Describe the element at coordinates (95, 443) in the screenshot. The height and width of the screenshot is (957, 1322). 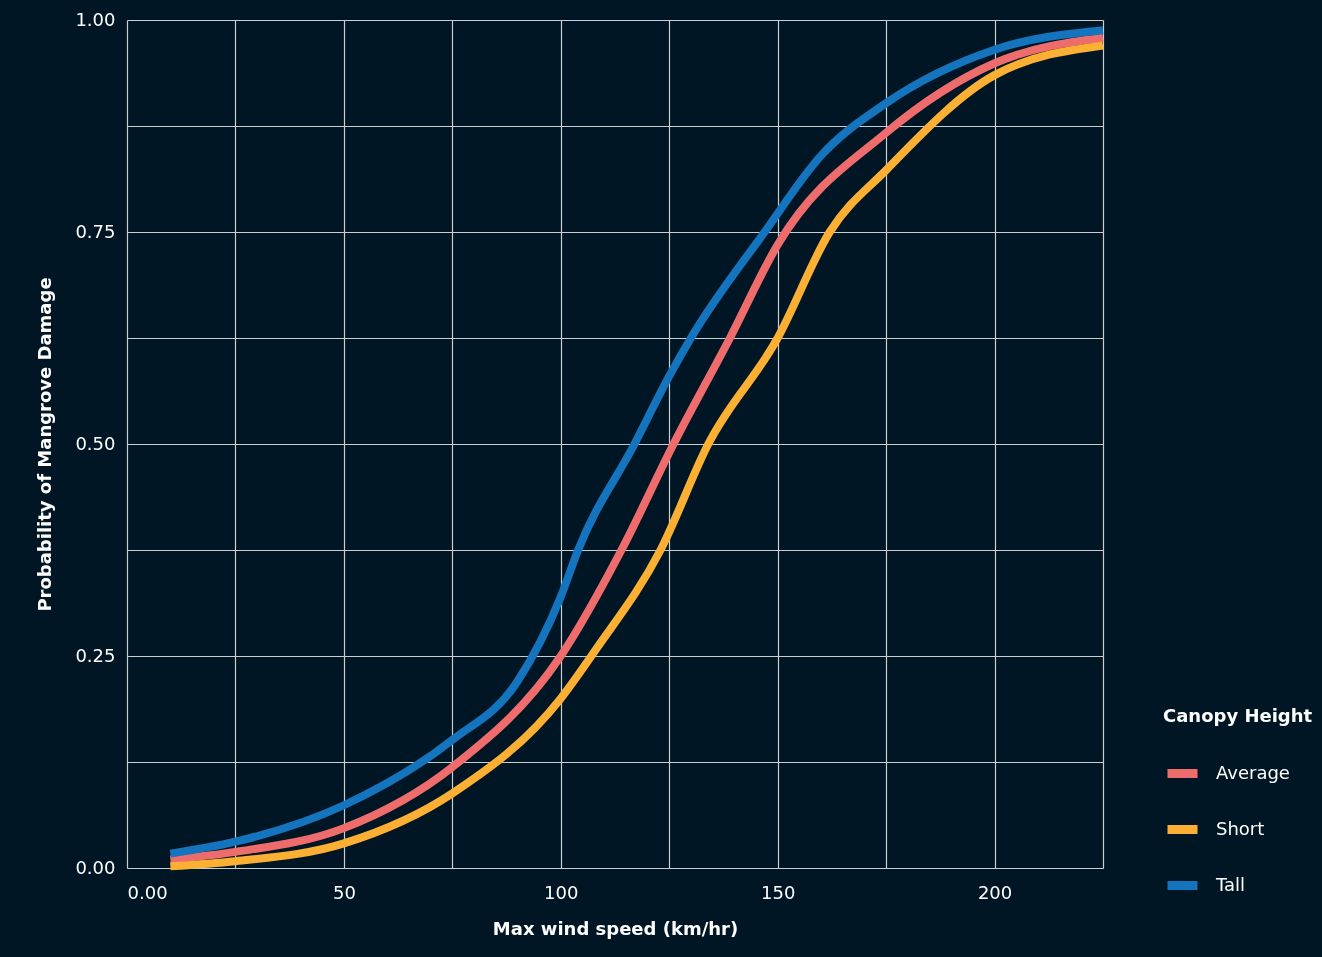
I see `y-tick-label: 0.50` at that location.